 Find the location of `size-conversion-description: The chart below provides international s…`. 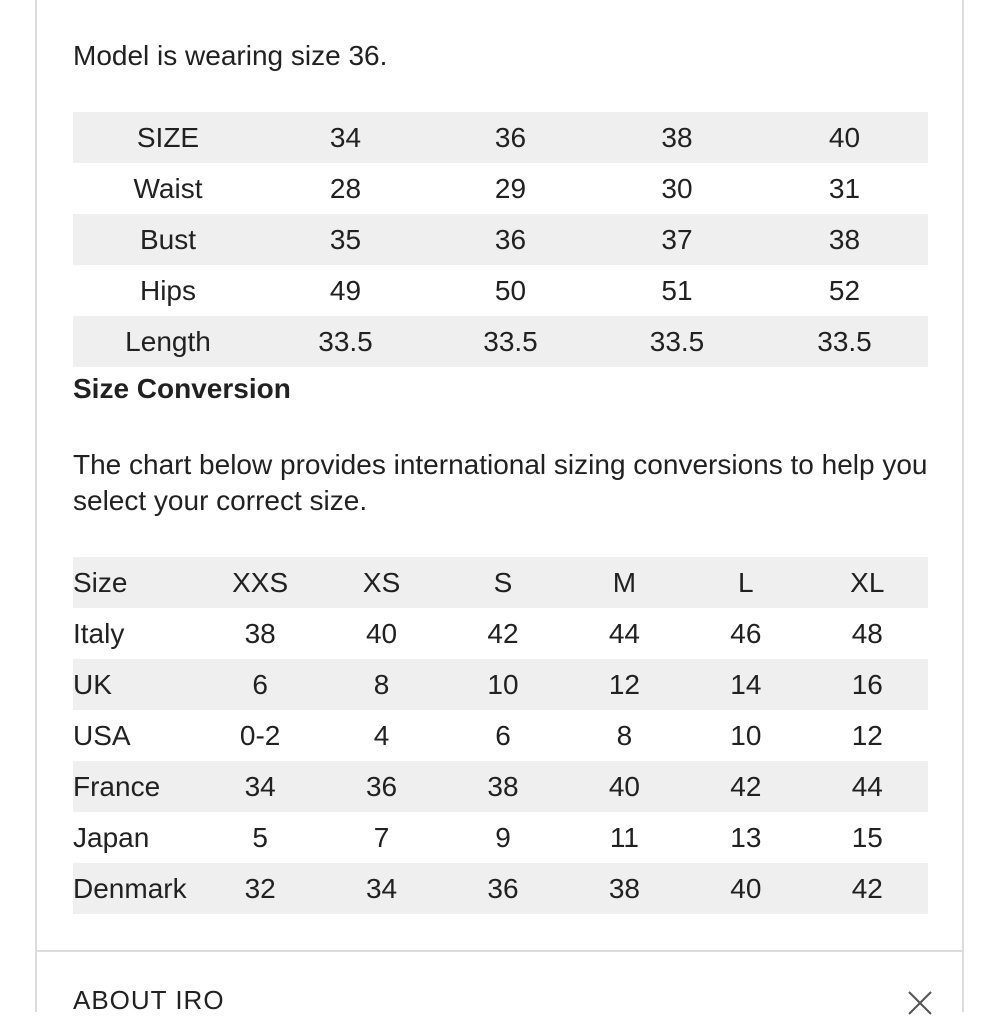

size-conversion-description: The chart below provides international s… is located at coordinates (500, 482).